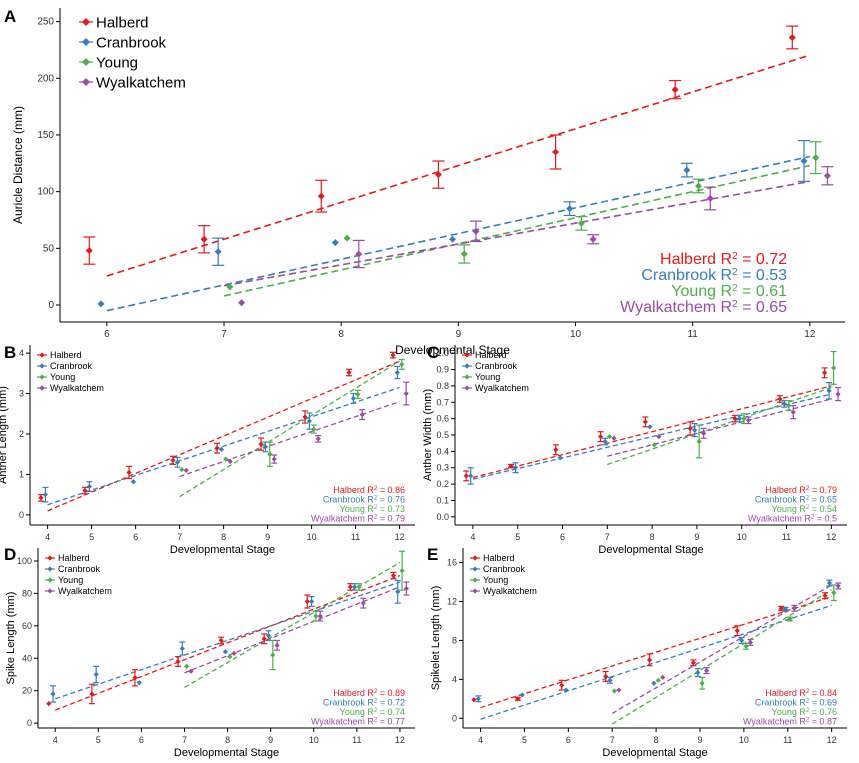 Image resolution: width=859 pixels, height=763 pixels. Describe the element at coordinates (774, 722) in the screenshot. I see `annotation-label: Wyalkatchem R` at that location.